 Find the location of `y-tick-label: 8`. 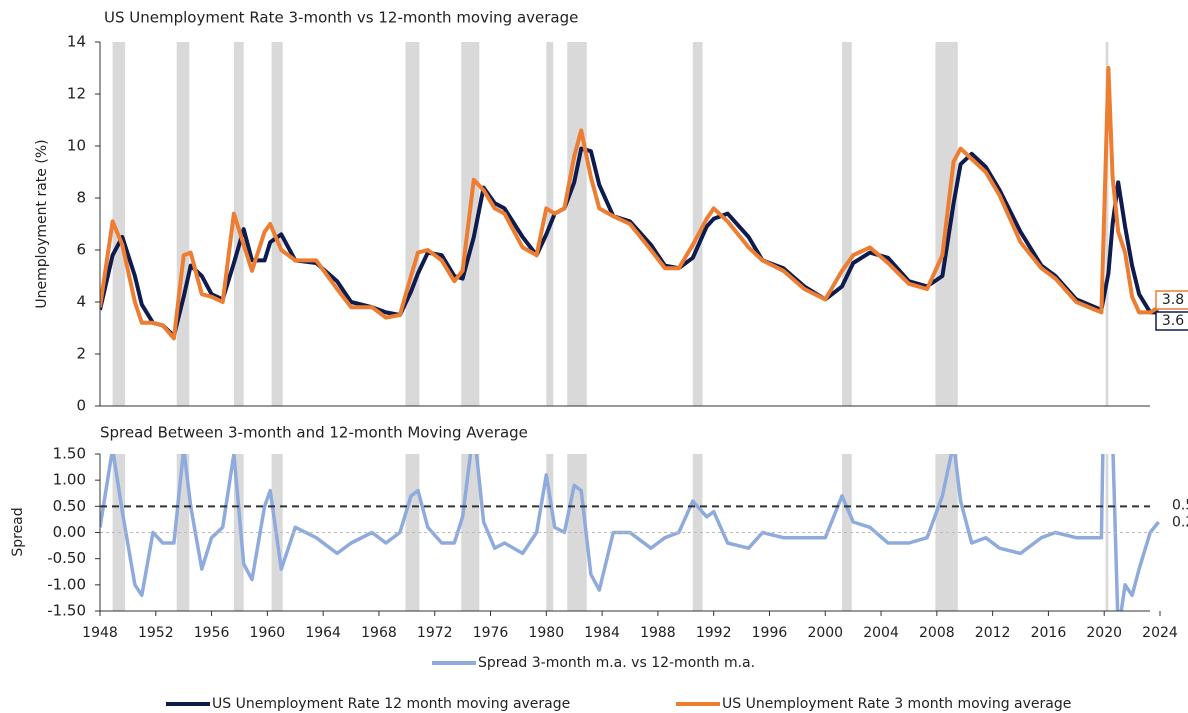

y-tick-label: 8 is located at coordinates (81, 198).